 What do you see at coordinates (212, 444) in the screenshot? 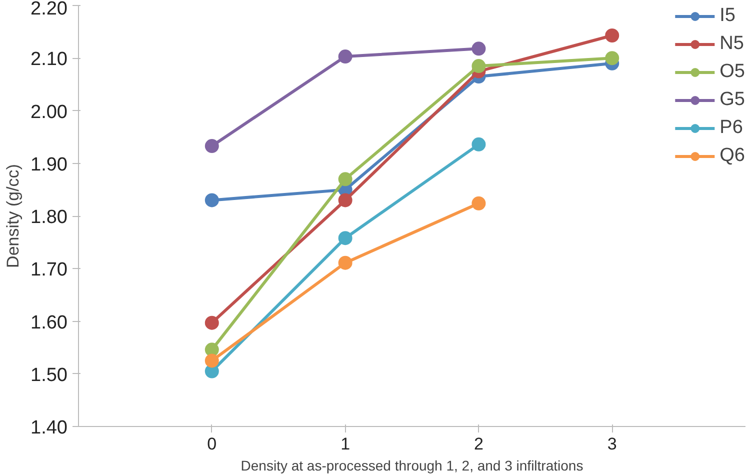
I see `x-tick-label: 0` at bounding box center [212, 444].